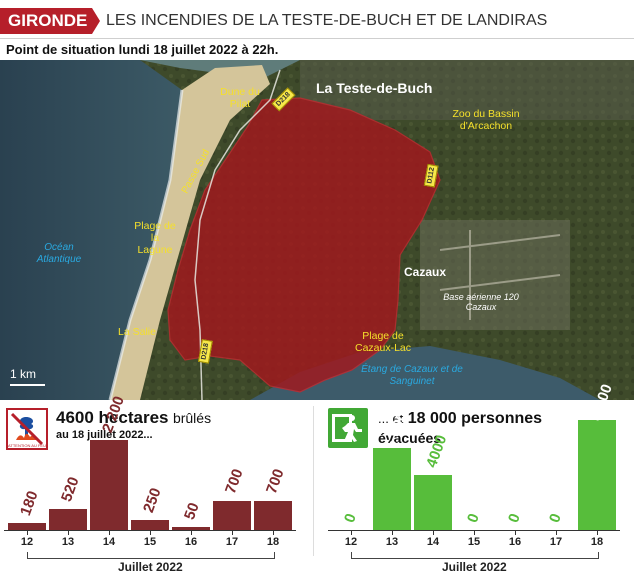  Describe the element at coordinates (27, 429) in the screenshot. I see `fire-warning-icon: ATTENTION AU FEU` at that location.